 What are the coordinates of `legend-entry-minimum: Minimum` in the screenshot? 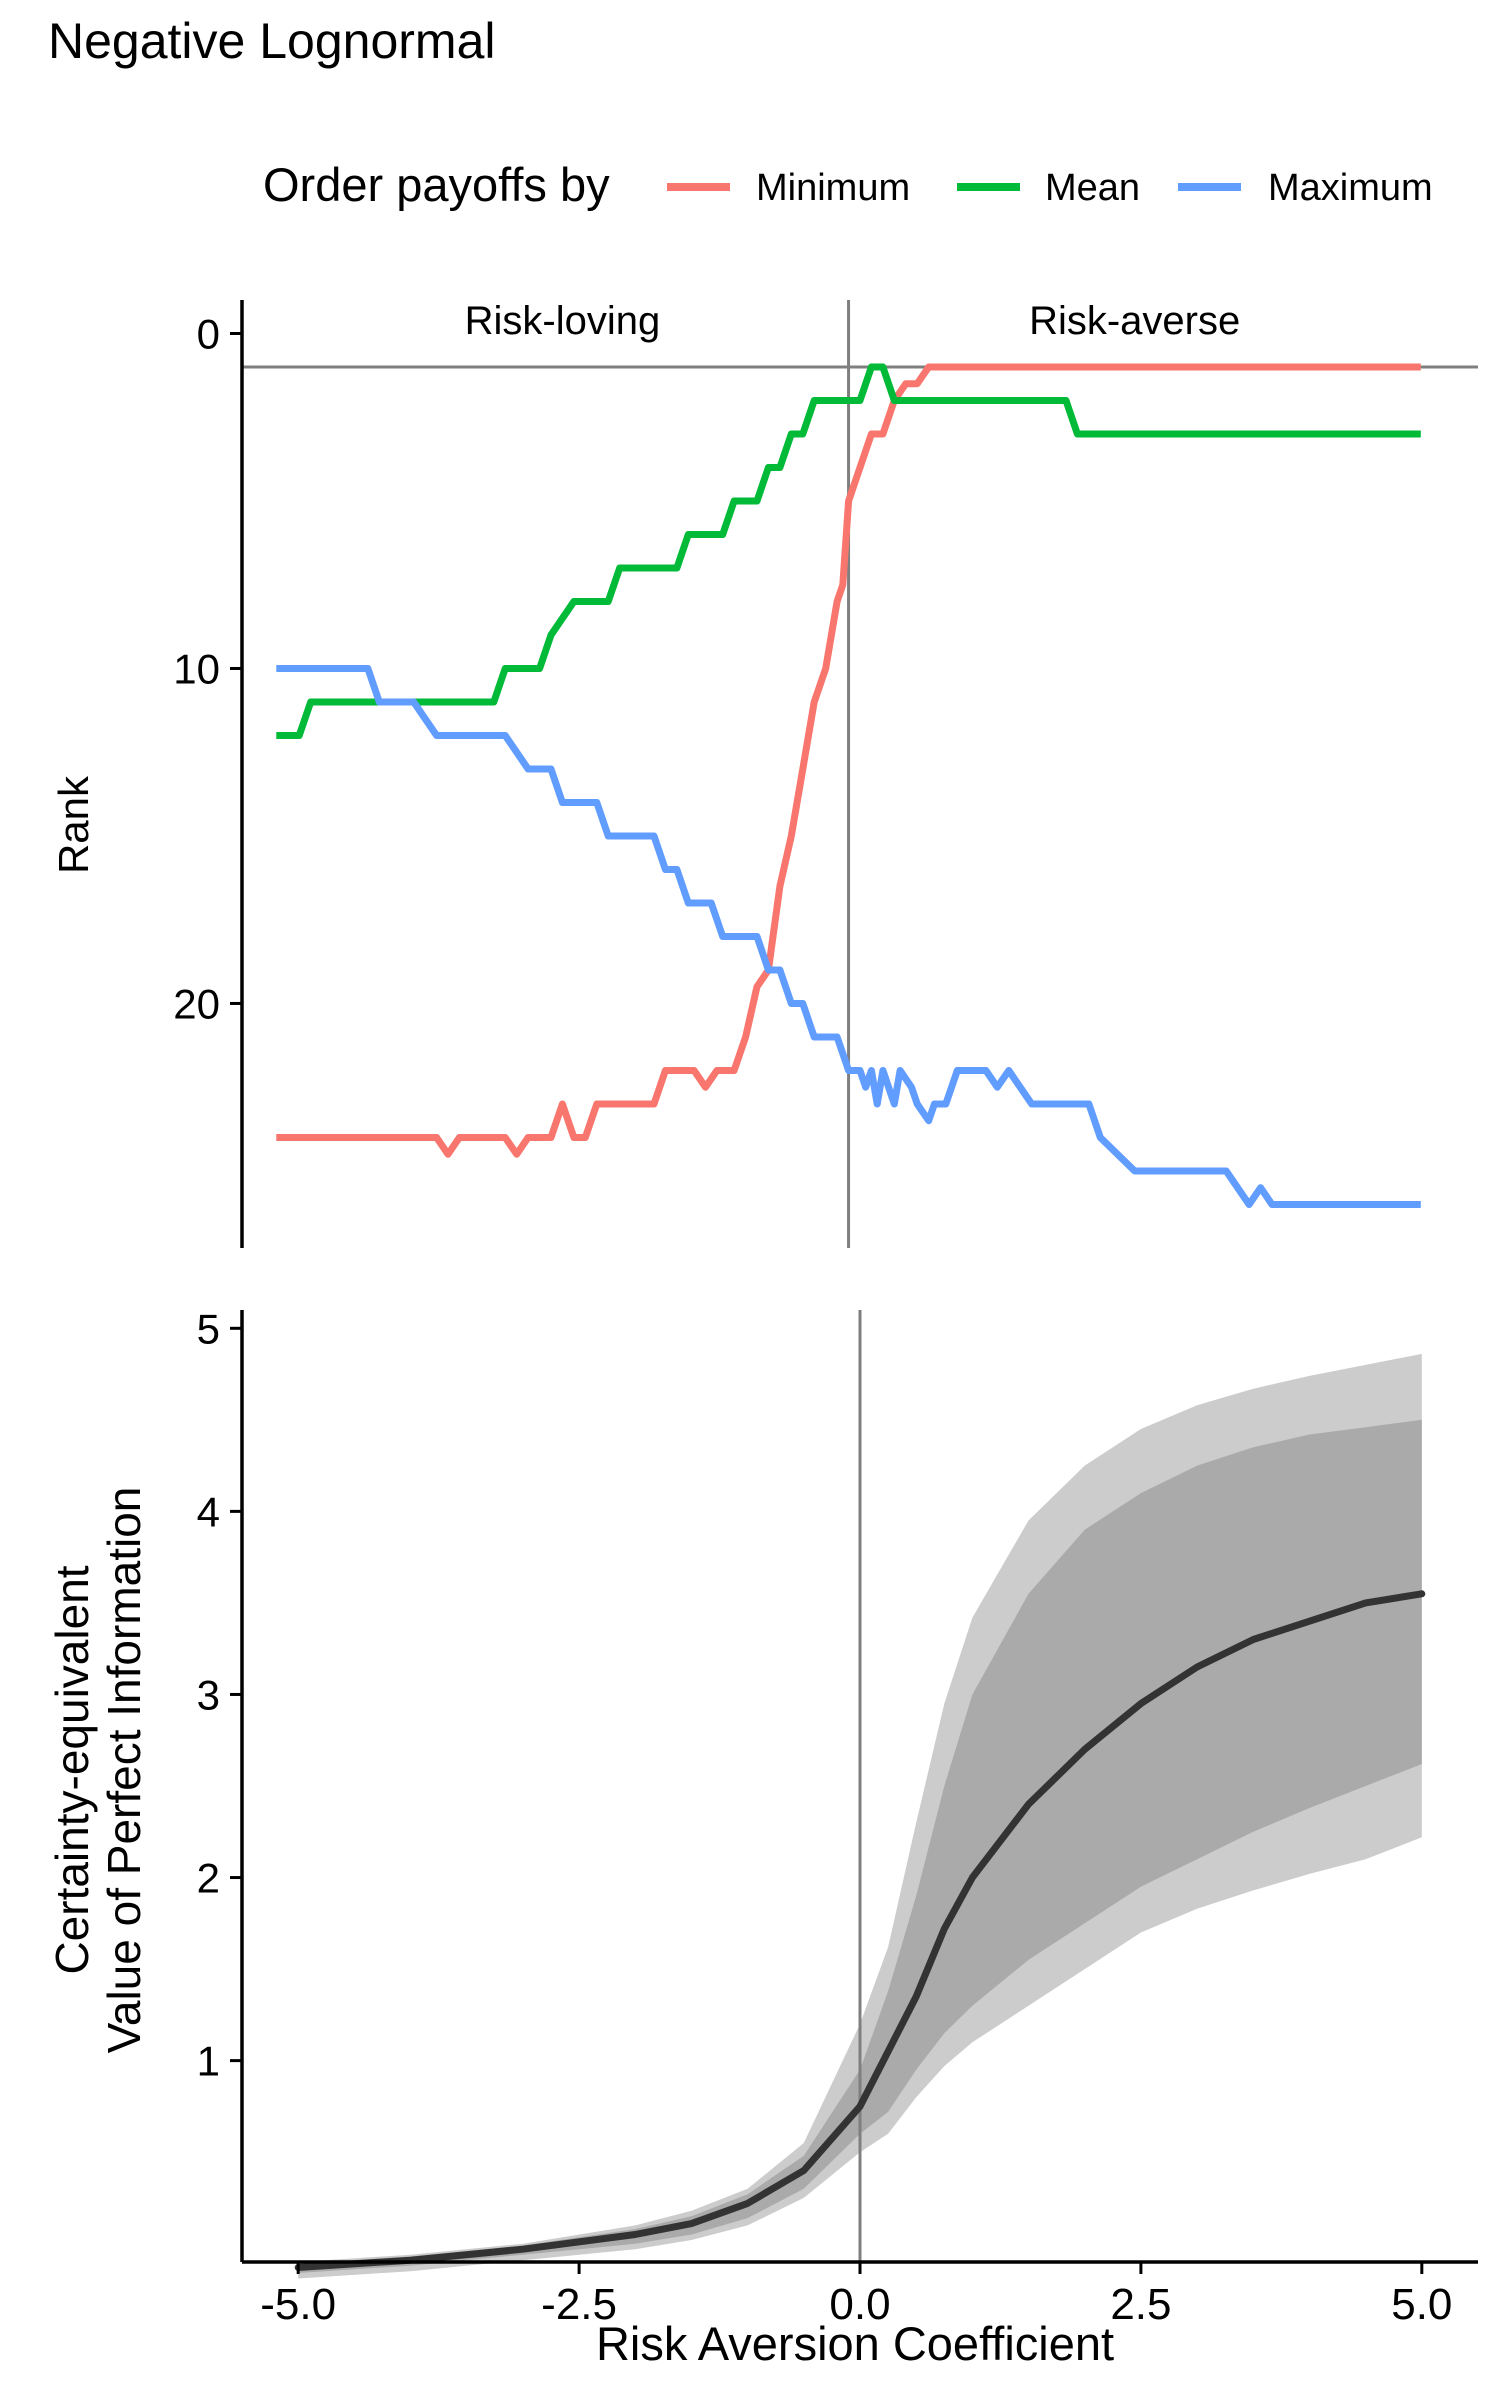 It's located at (788, 188).